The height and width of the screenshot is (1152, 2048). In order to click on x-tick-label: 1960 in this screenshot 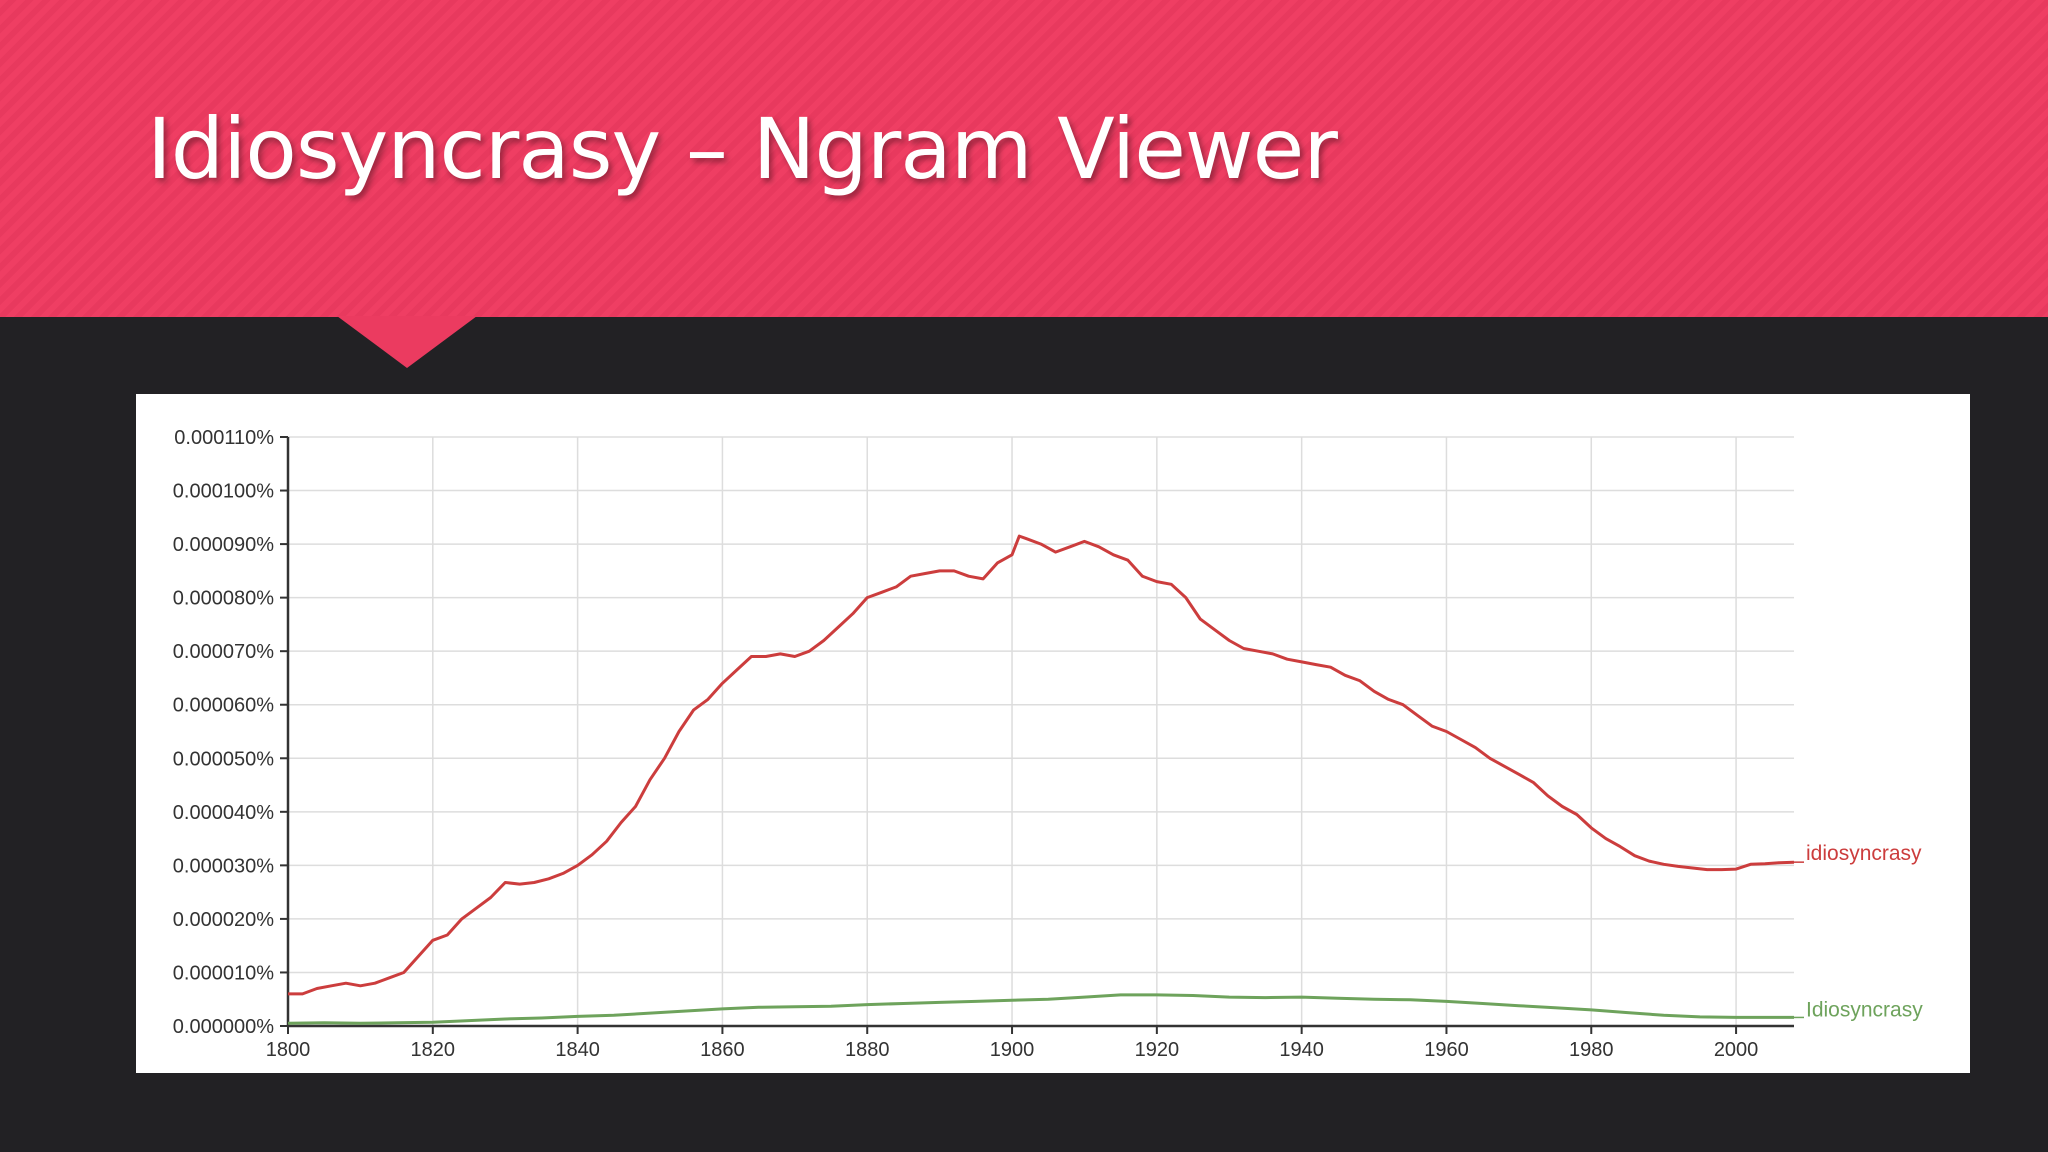, I will do `click(1446, 1050)`.